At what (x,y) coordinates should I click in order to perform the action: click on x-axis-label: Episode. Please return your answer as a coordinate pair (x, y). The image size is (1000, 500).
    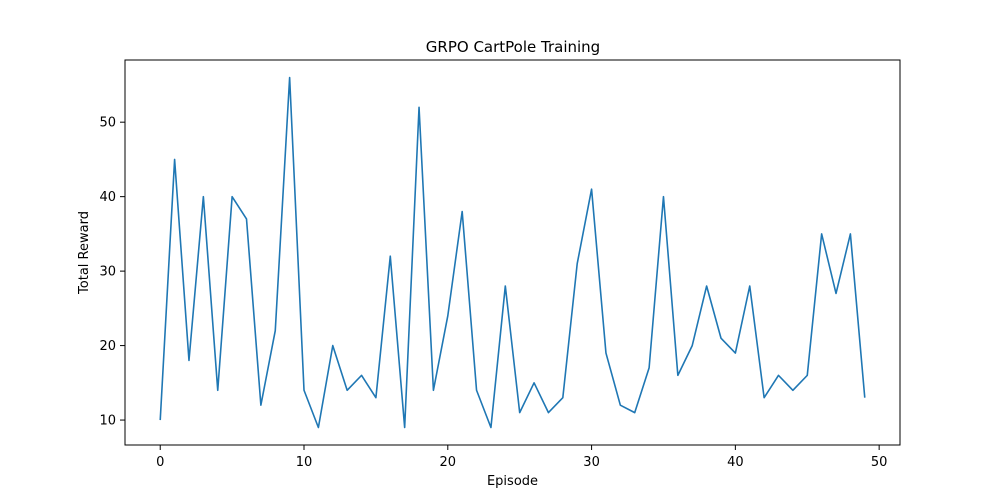
    Looking at the image, I should click on (512, 481).